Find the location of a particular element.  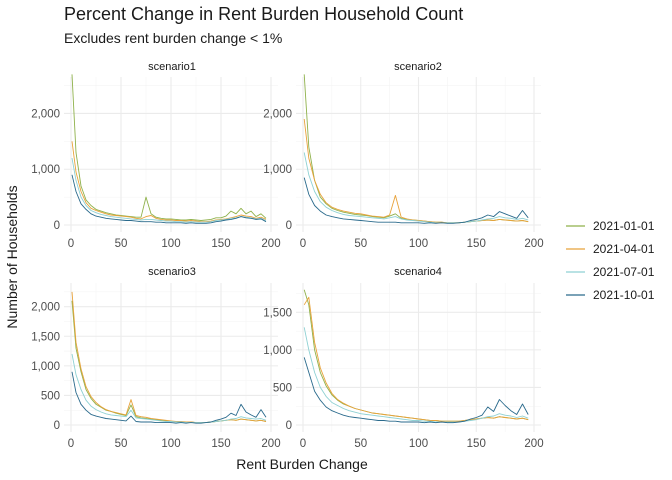

strip-label: scenario4 is located at coordinates (418, 272).